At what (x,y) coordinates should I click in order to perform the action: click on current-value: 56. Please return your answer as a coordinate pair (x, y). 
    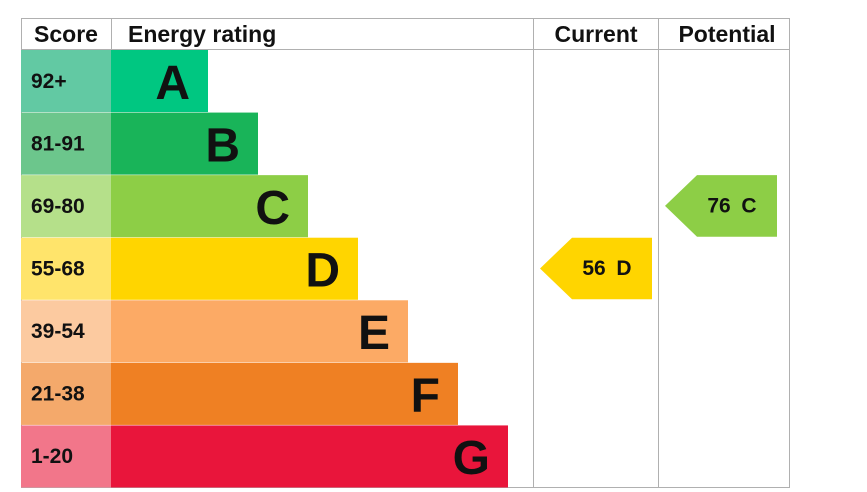
    Looking at the image, I should click on (593, 268).